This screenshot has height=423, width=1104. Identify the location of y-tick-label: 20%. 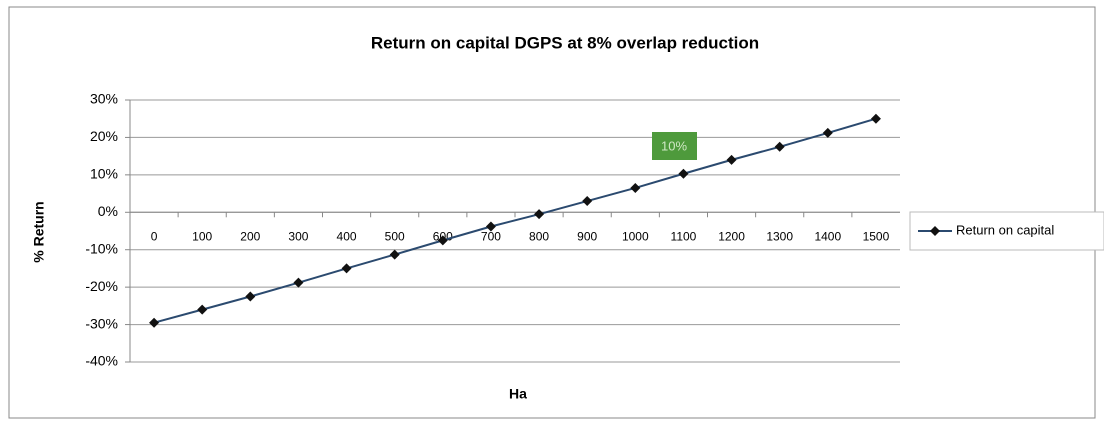
(104, 136).